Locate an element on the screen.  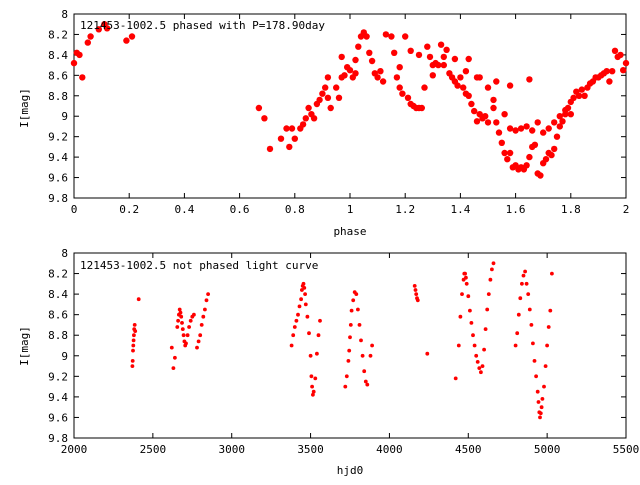
y-tick-label: 9.8 is located at coordinates (58, 198).